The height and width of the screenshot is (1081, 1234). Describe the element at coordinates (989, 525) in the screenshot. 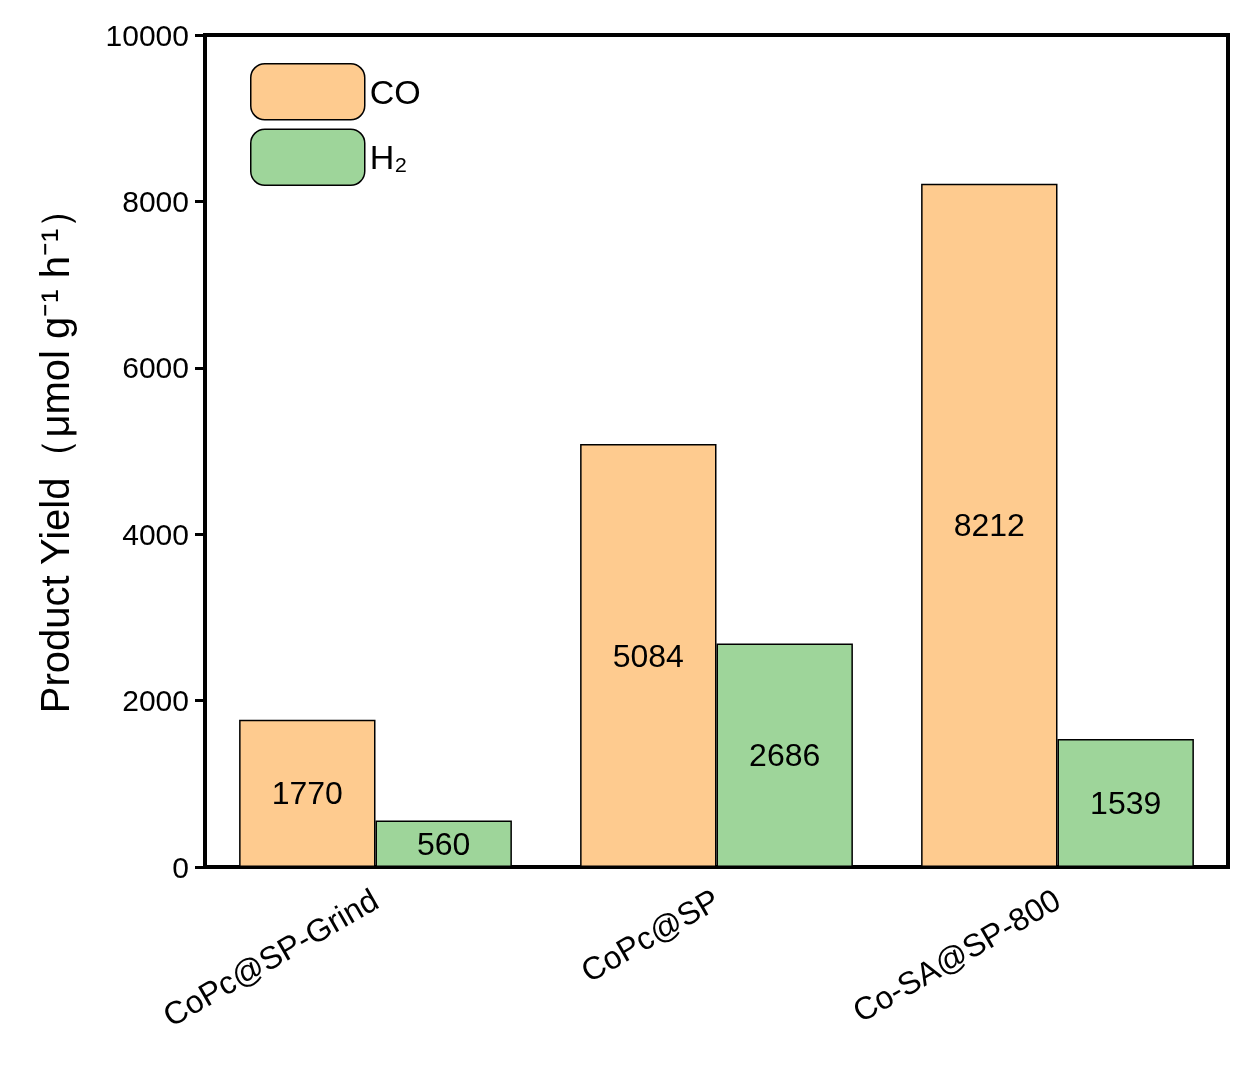

I see `data-label: 8212` at that location.